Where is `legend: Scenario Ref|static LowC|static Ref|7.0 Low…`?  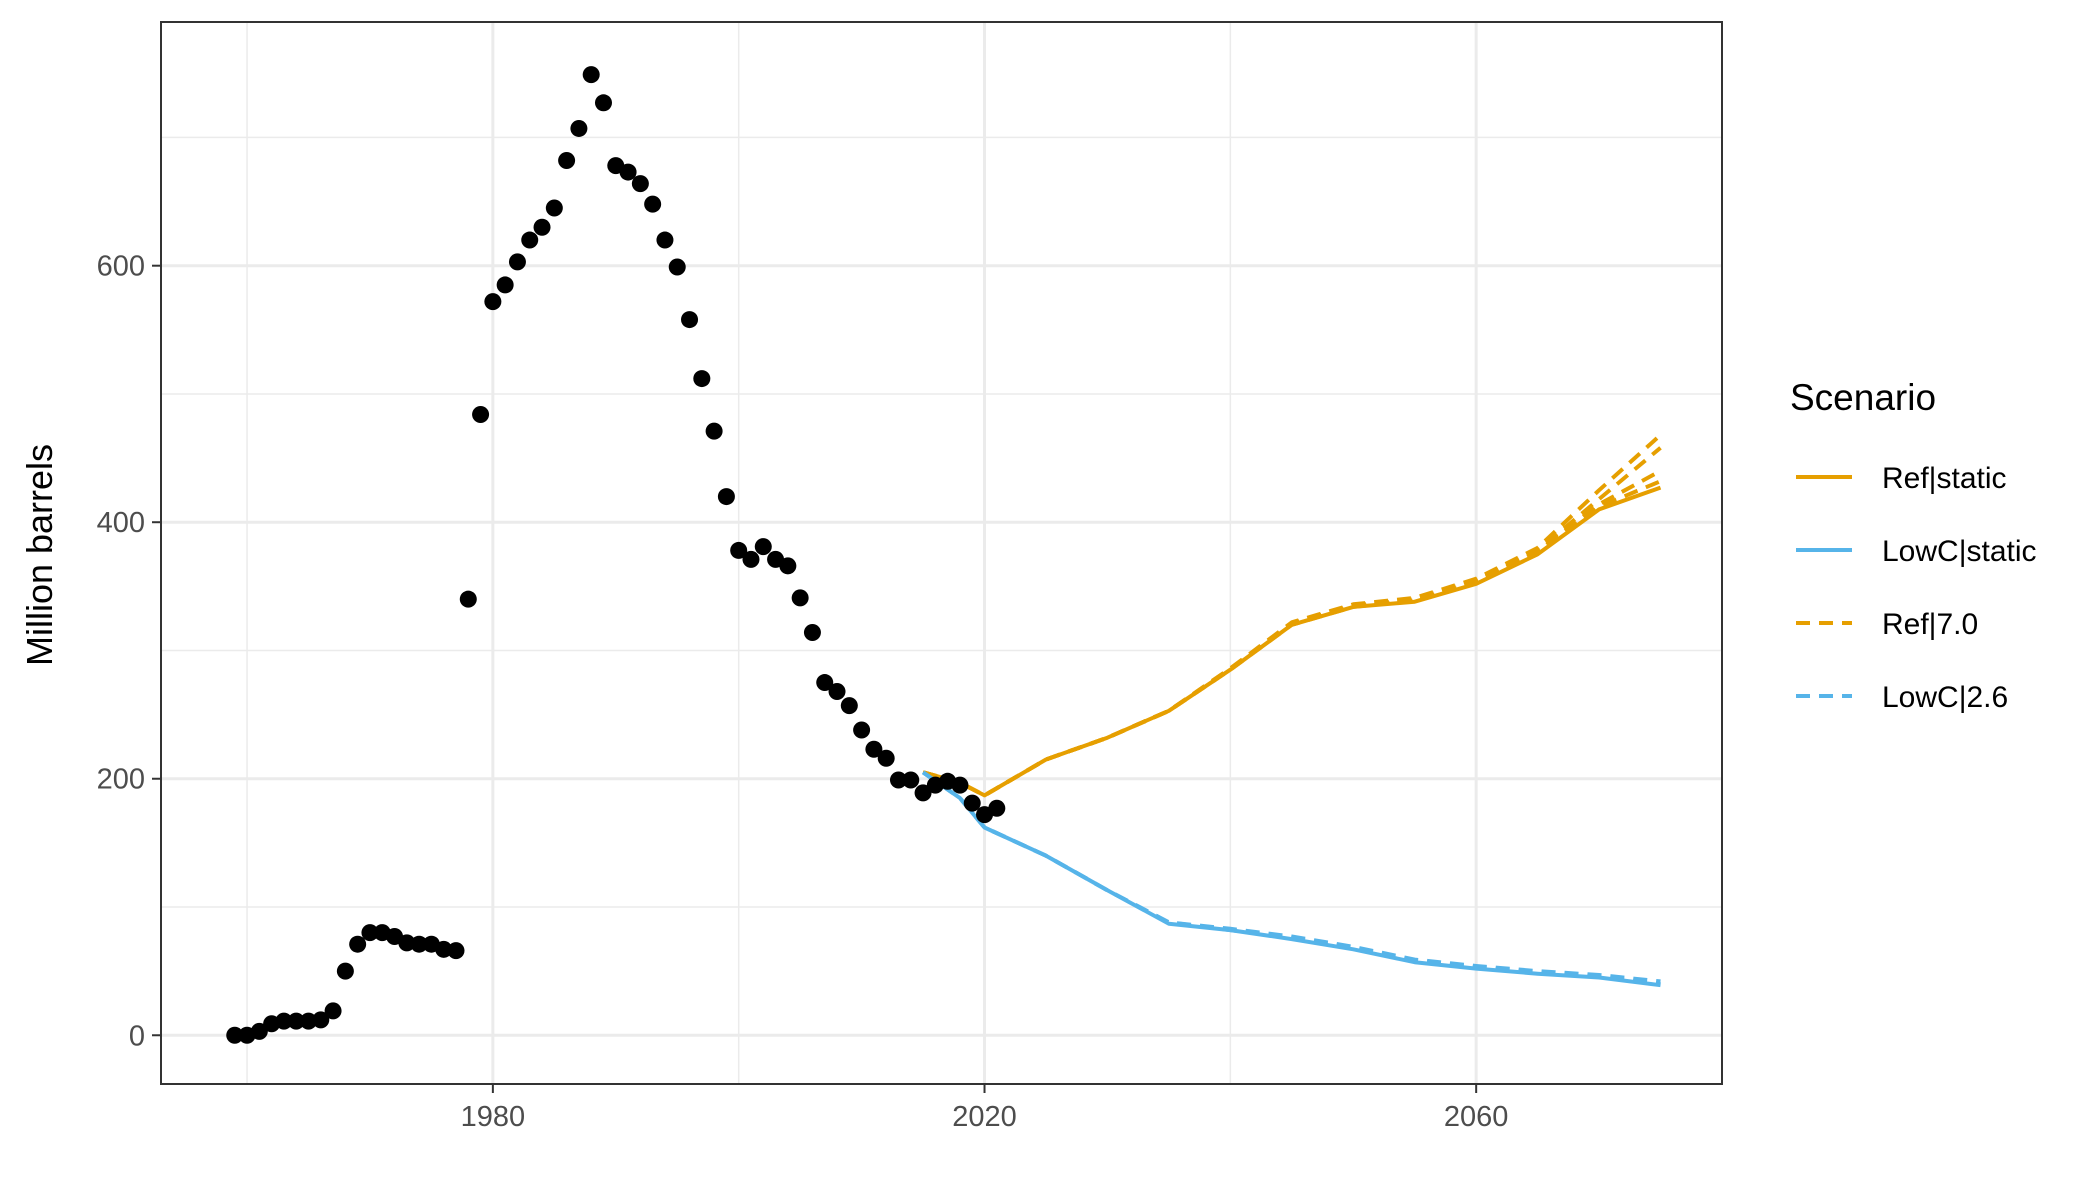 legend: Scenario Ref|static LowC|static Ref|7.0 Low… is located at coordinates (1913, 545).